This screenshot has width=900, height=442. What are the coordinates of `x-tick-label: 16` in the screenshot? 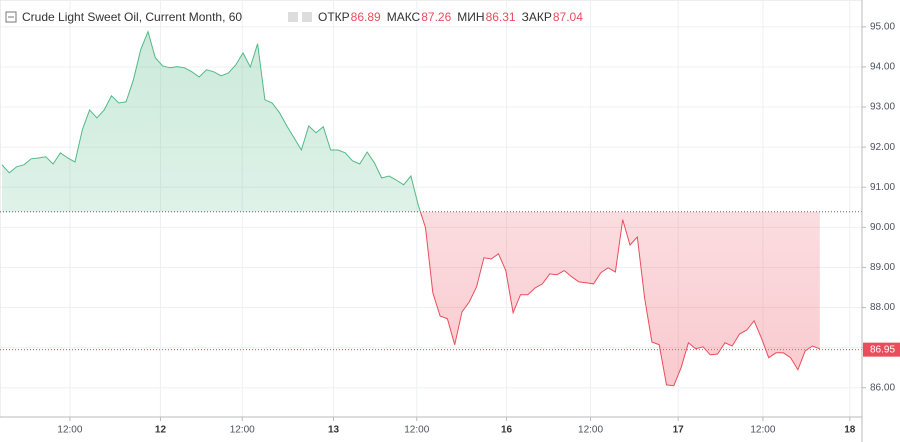 It's located at (507, 430).